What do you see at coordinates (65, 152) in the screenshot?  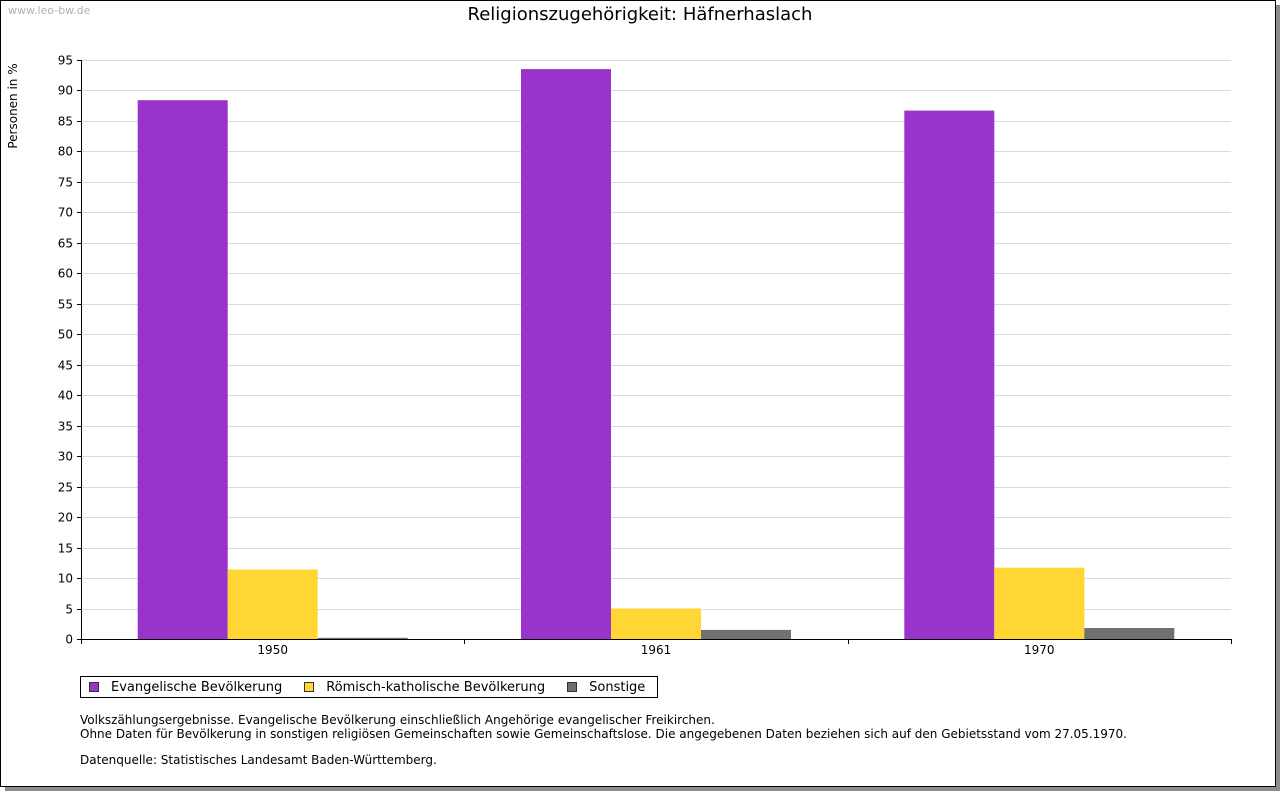 I see `y-tick-label-80: 80` at bounding box center [65, 152].